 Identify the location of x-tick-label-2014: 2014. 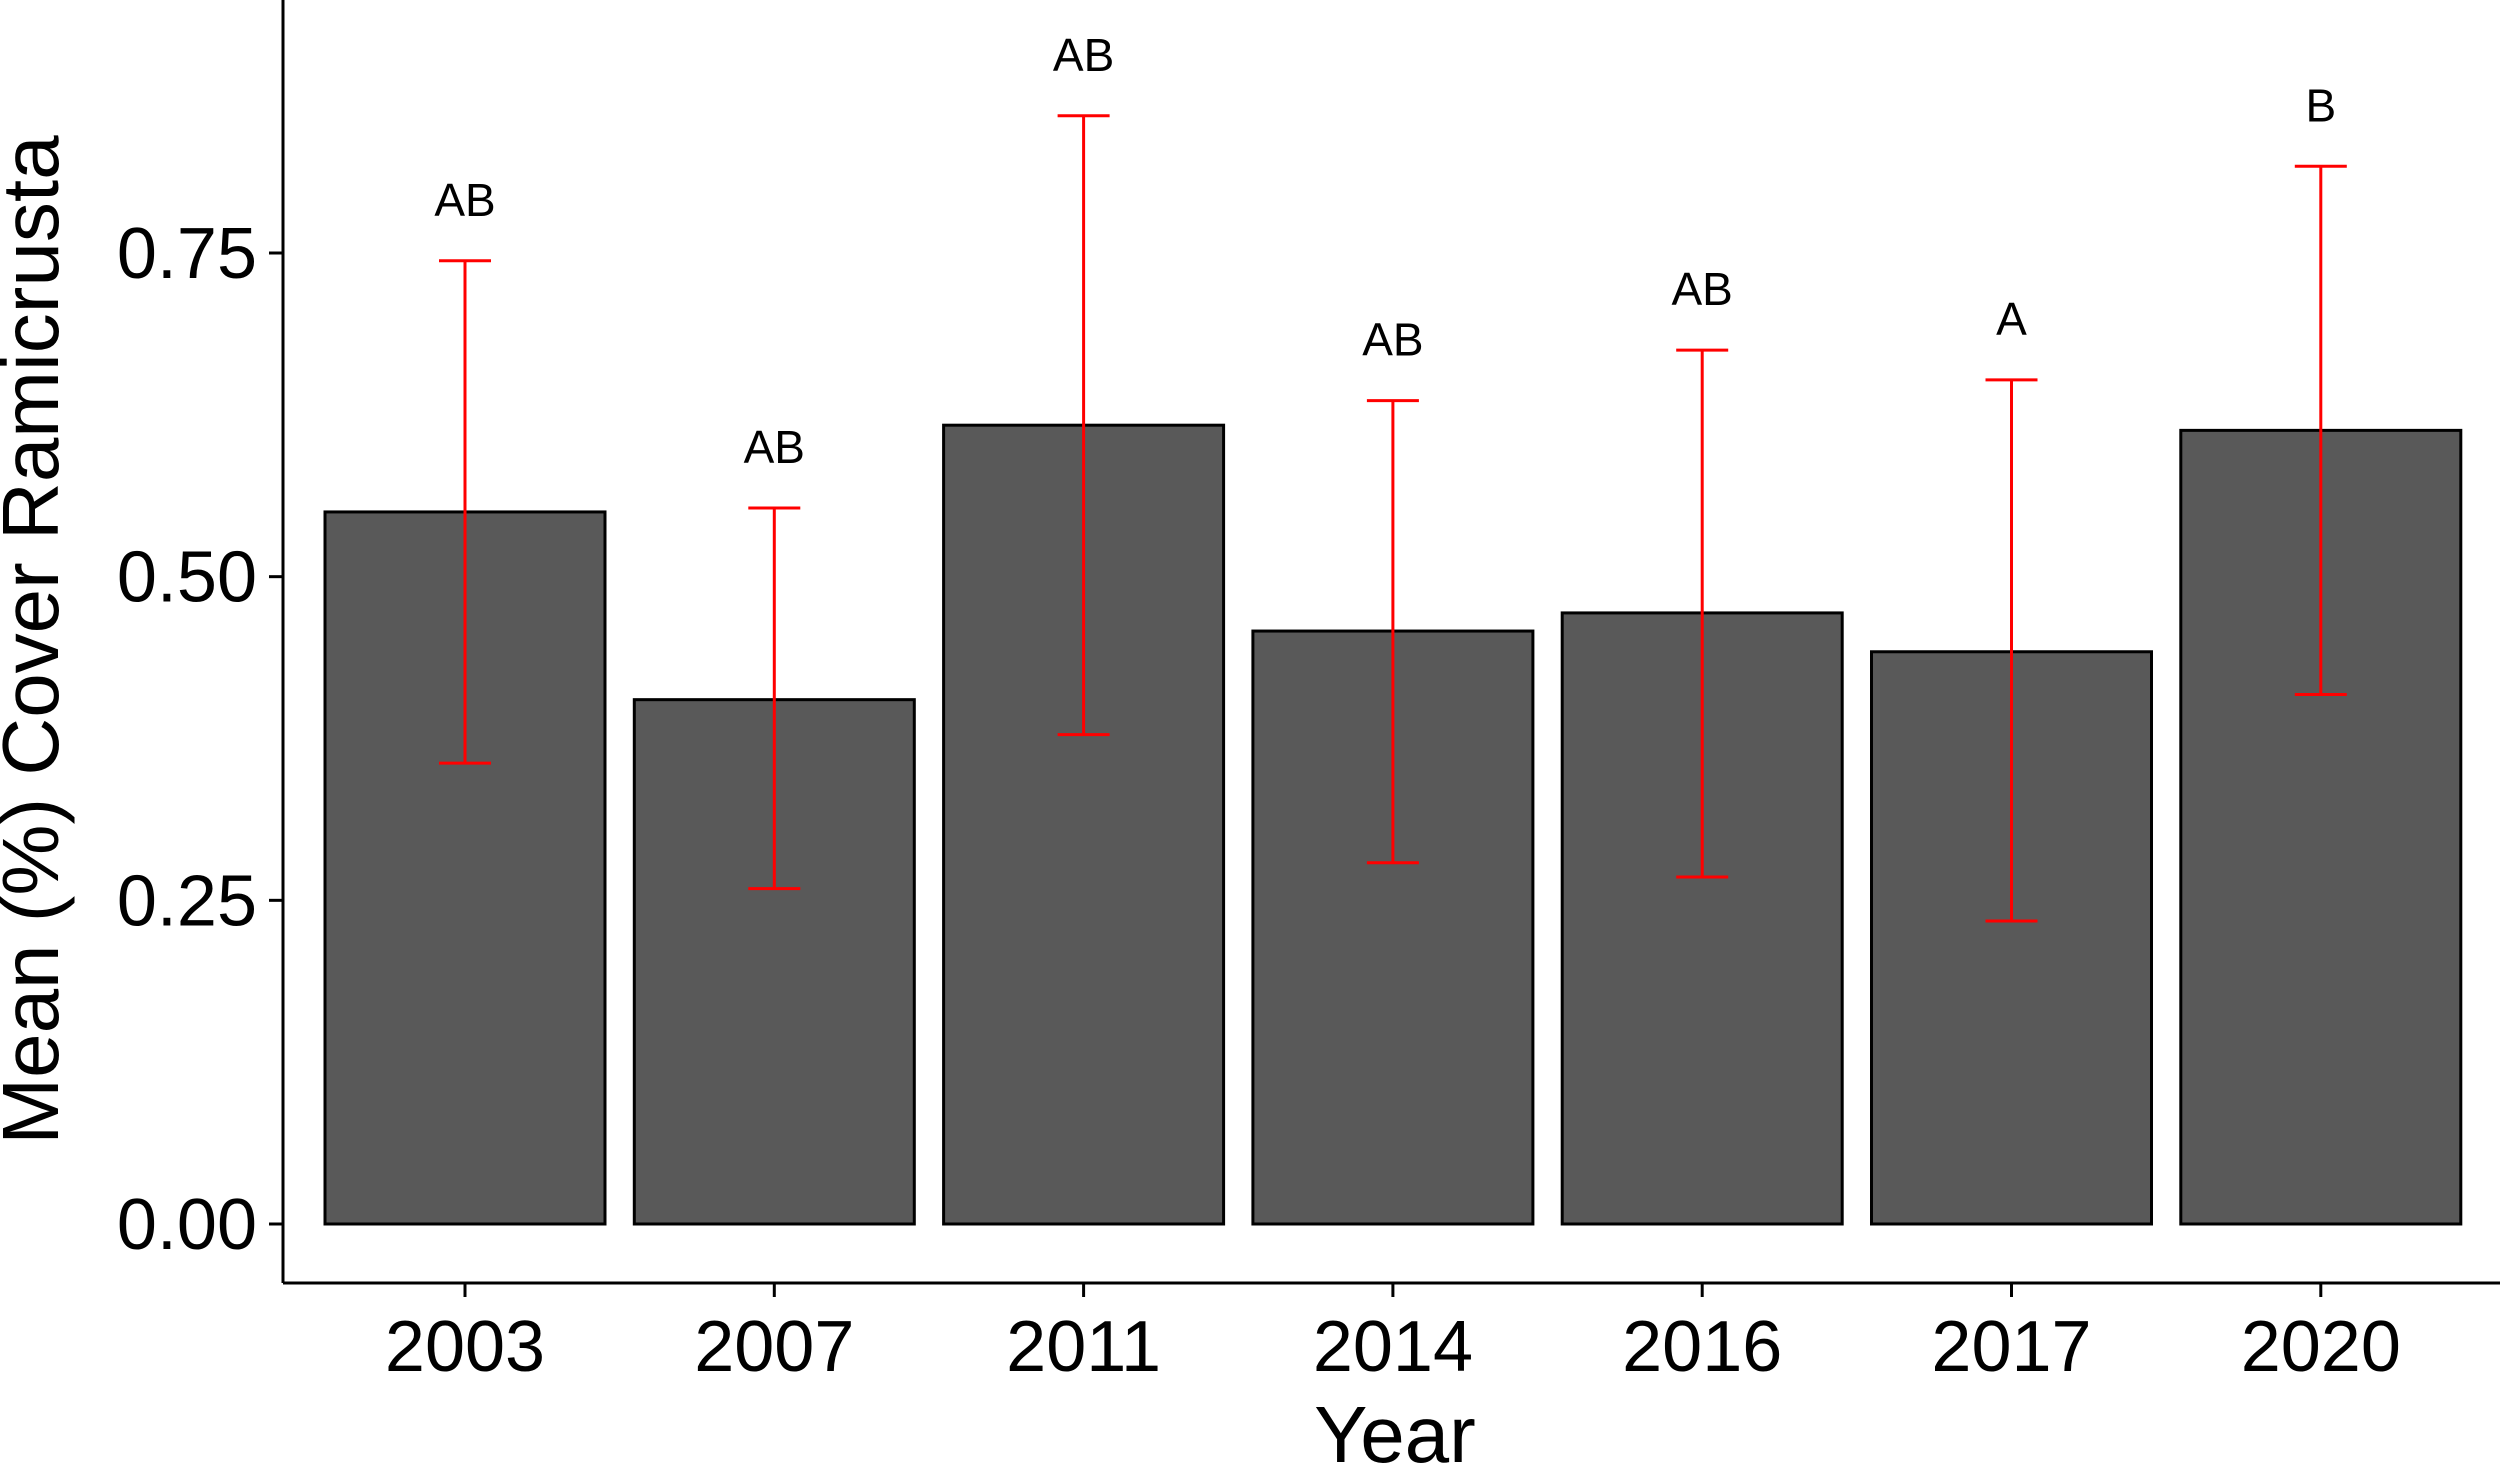
(1393, 1347).